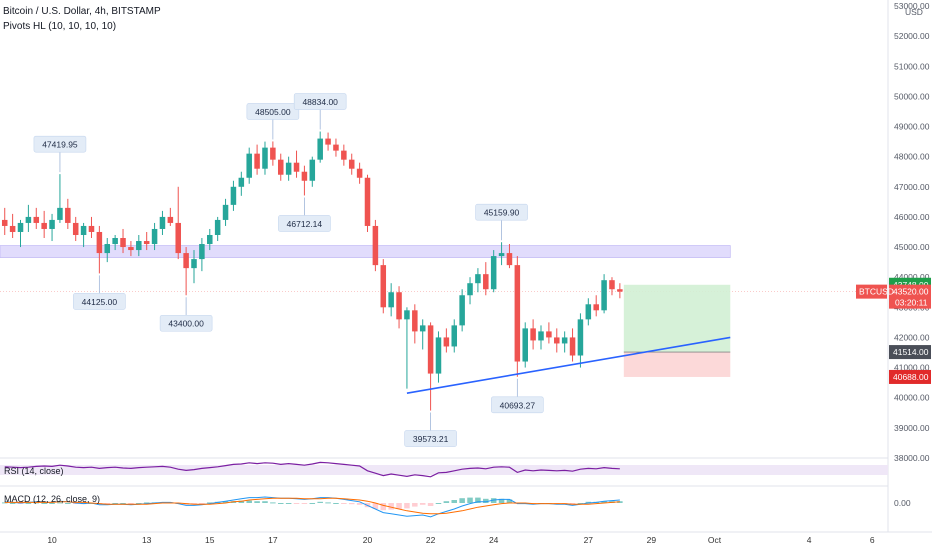  Describe the element at coordinates (568, 365) in the screenshot. I see `trend-line` at that location.